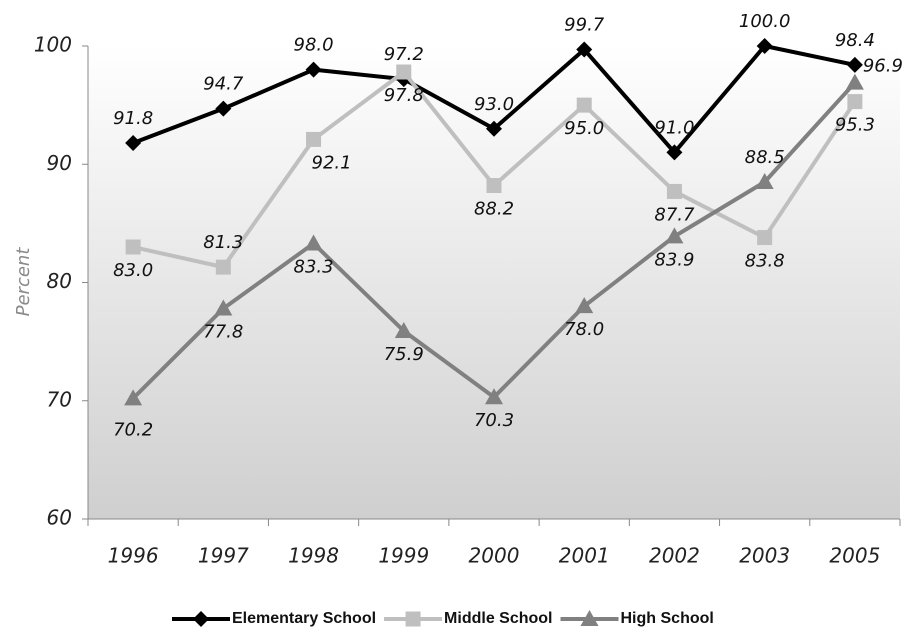 This screenshot has width=914, height=633. Describe the element at coordinates (494, 104) in the screenshot. I see `value-label: 93.0` at that location.